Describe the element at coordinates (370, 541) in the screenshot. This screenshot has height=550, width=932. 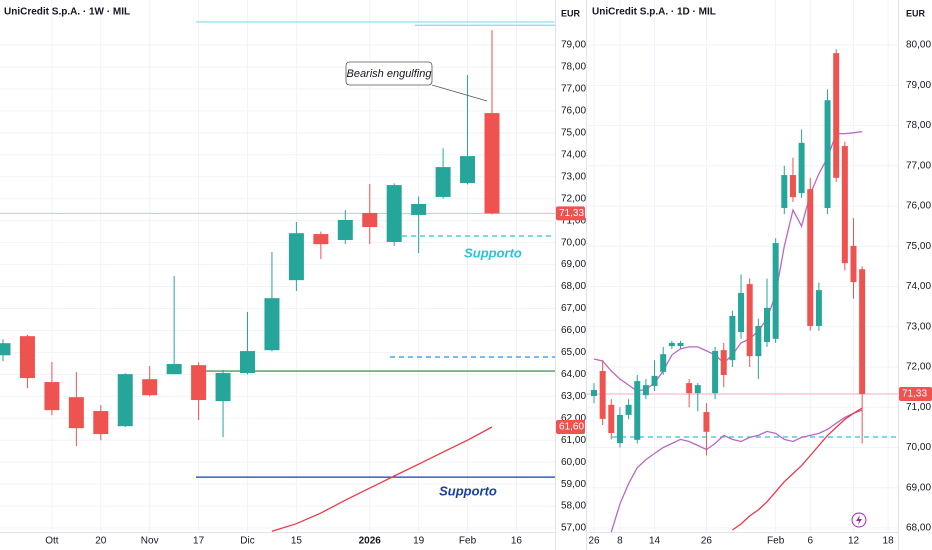
I see `x-tick-label: 2026` at that location.